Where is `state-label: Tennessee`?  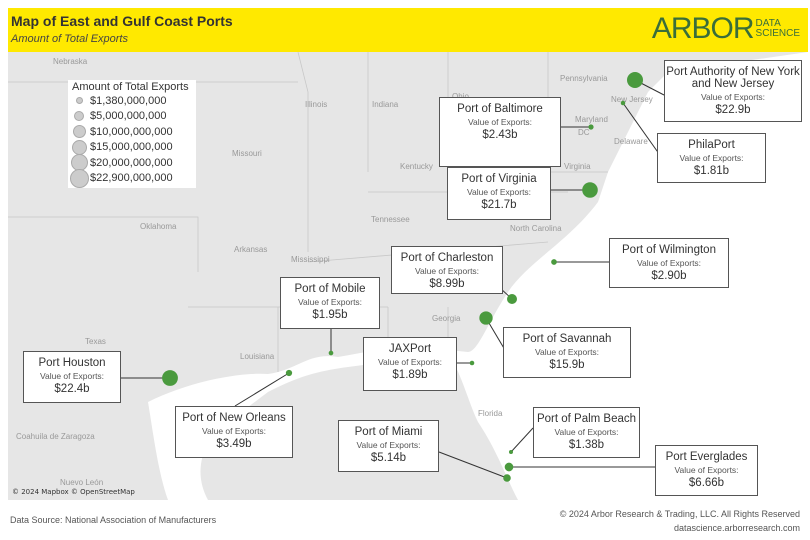 state-label: Tennessee is located at coordinates (390, 219).